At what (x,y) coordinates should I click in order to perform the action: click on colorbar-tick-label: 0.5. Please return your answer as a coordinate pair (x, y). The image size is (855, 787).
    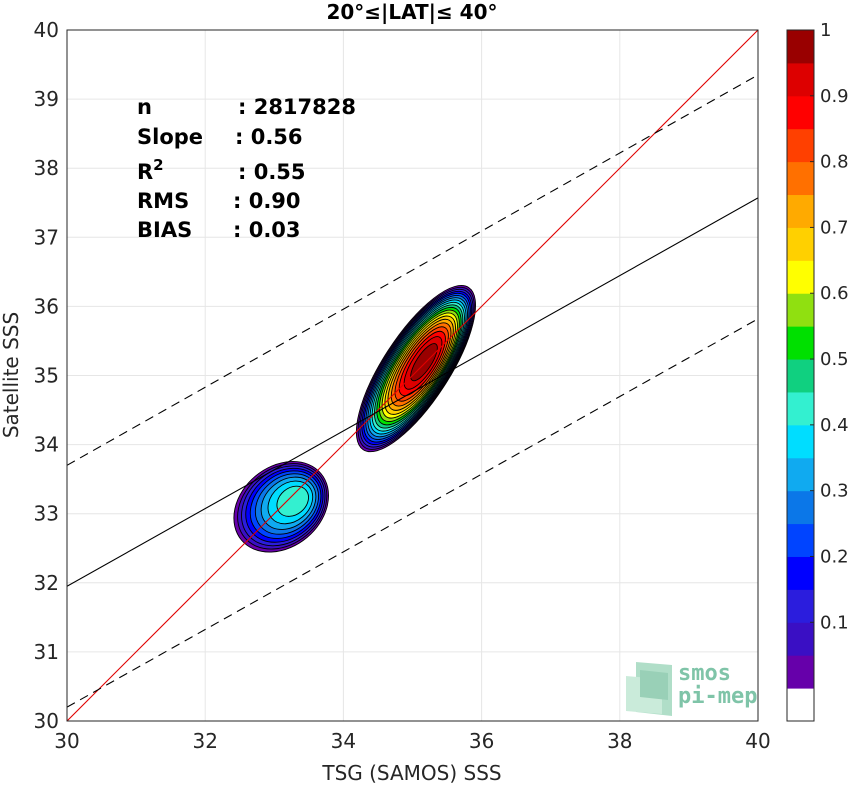
    Looking at the image, I should click on (834, 359).